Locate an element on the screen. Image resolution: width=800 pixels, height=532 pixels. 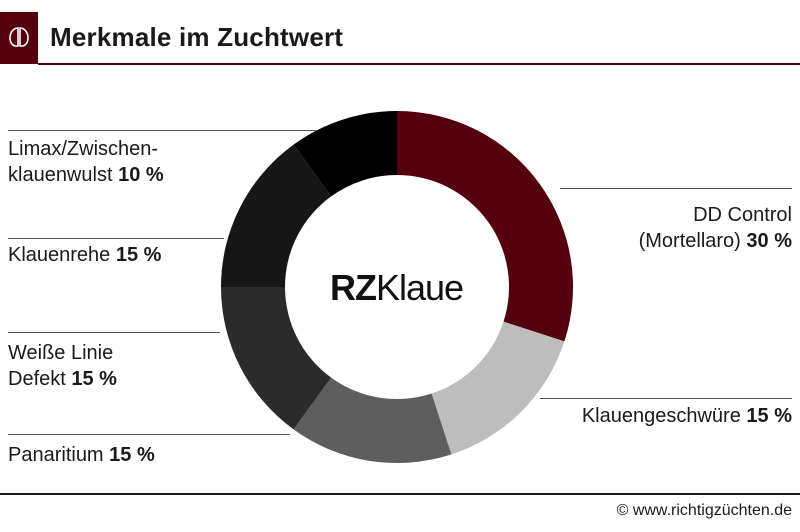
leader-line-weisse-linie is located at coordinates (114, 332).